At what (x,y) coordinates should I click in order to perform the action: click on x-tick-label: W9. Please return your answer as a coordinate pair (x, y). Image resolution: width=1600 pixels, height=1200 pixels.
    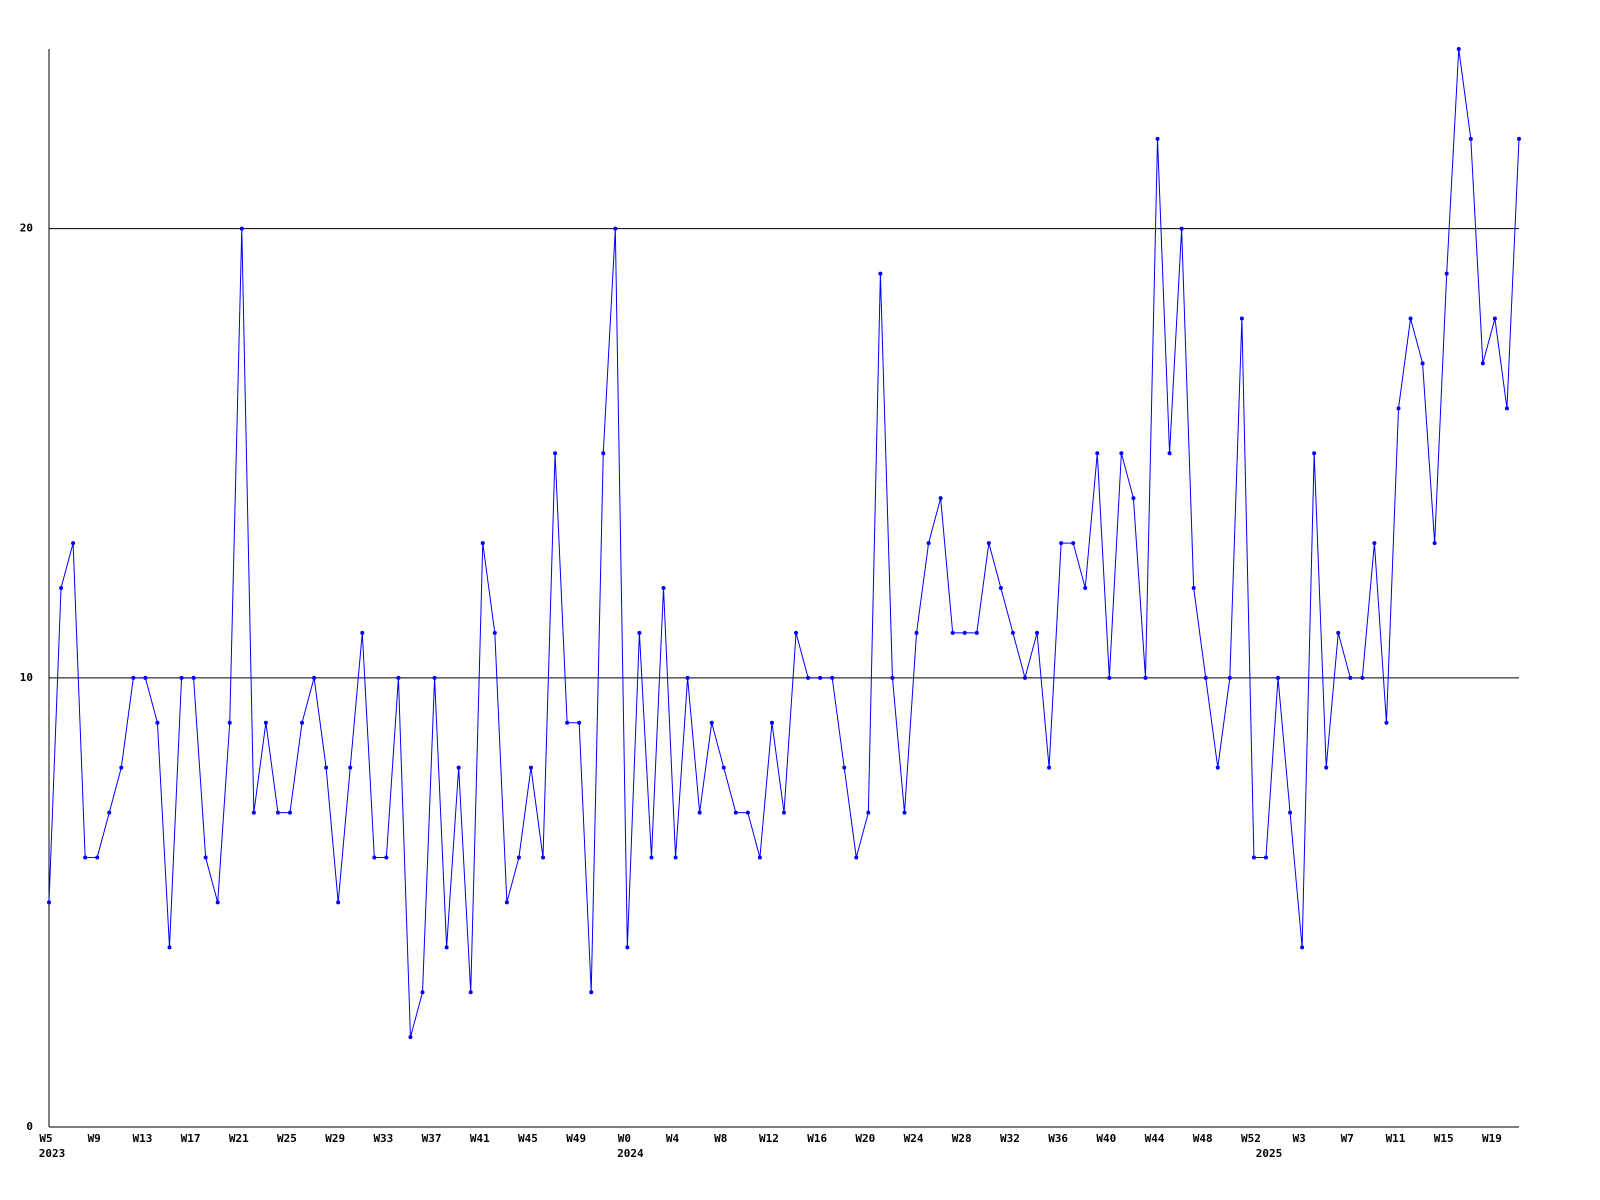
    Looking at the image, I should click on (94, 1138).